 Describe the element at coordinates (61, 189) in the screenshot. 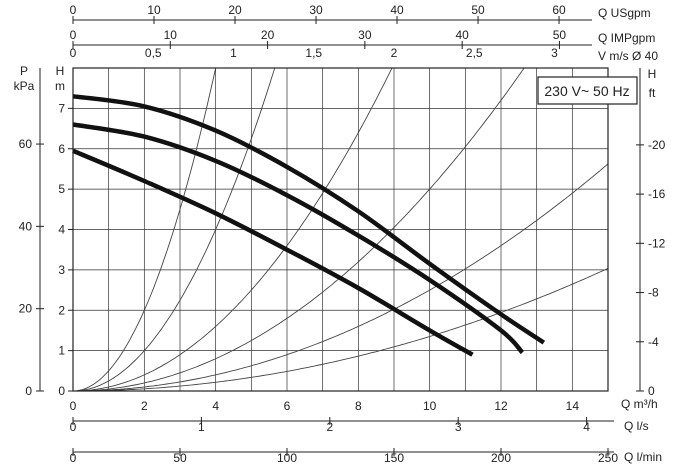

I see `y-tick-label: 5` at that location.